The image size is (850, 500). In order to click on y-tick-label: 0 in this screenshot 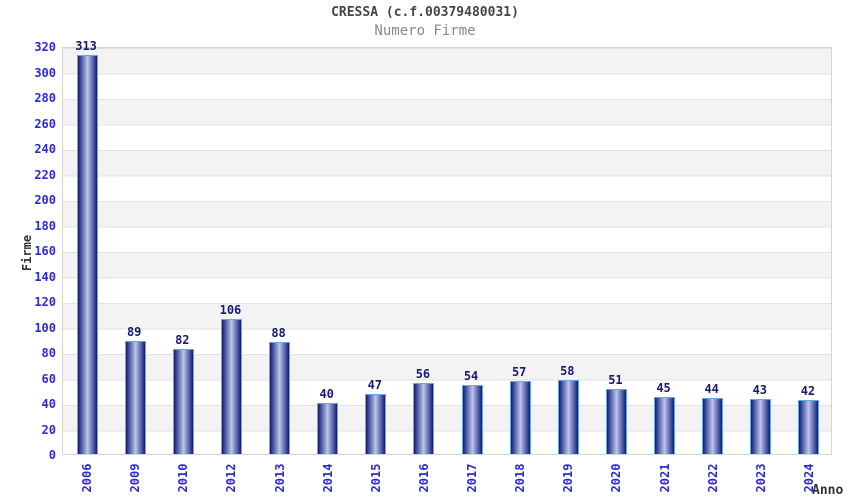, I will do `click(52, 455)`.